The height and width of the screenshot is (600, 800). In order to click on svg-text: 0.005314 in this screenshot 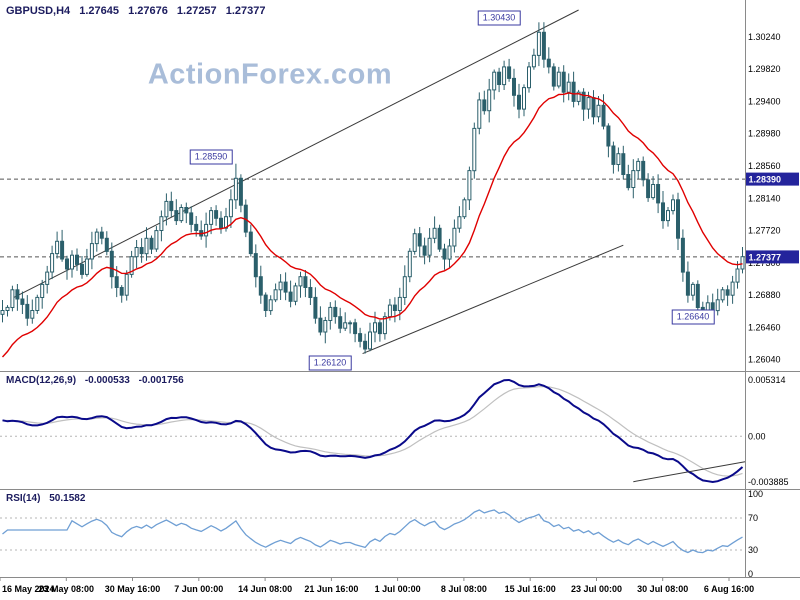, I will do `click(767, 380)`.